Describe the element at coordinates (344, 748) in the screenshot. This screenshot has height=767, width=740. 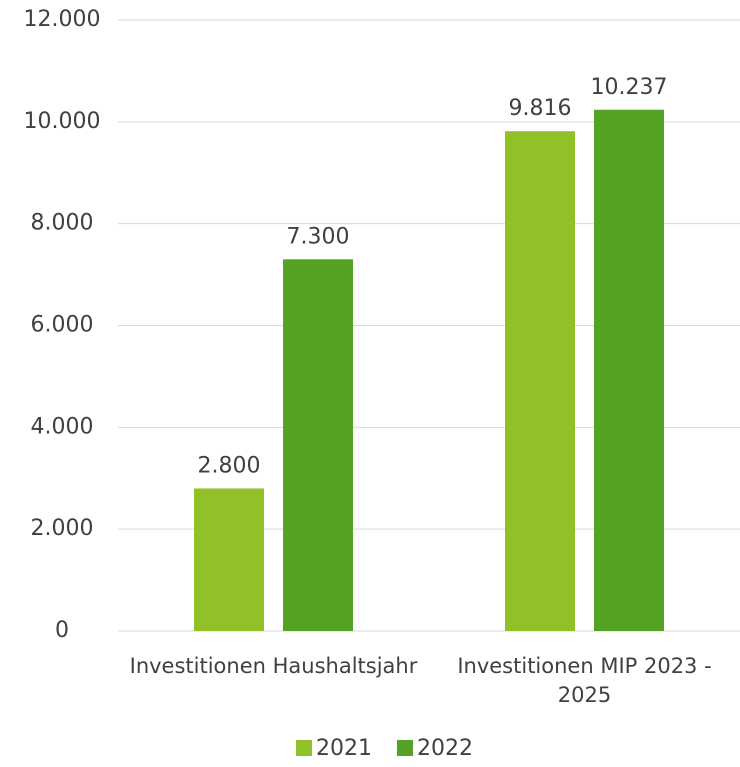
I see `legend-label: 2021` at that location.